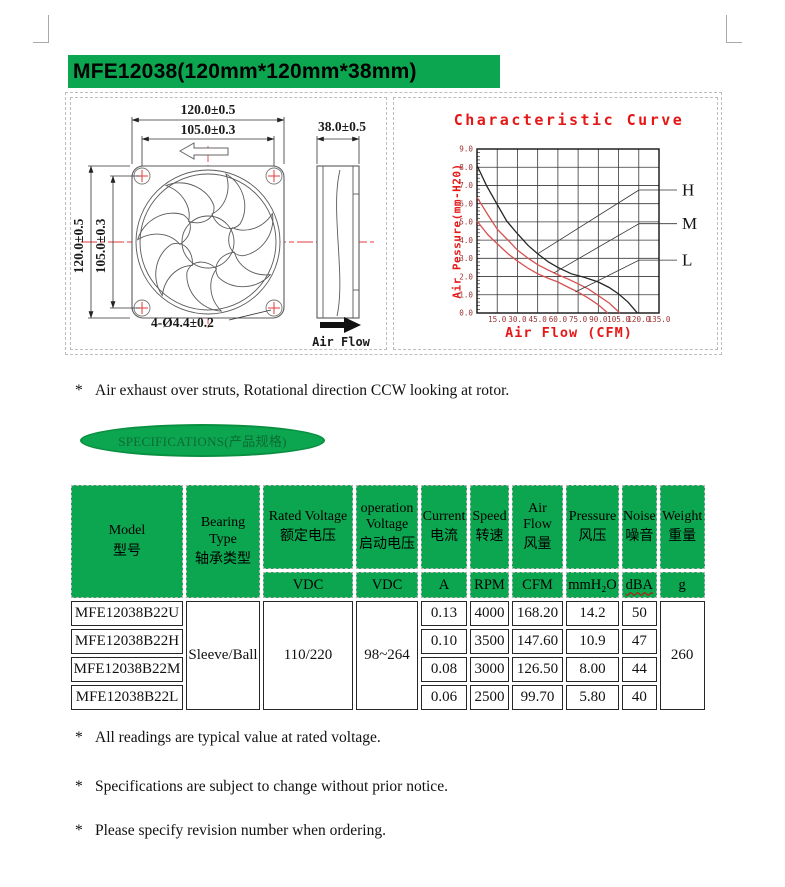 Image resolution: width=785 pixels, height=887 pixels. What do you see at coordinates (558, 319) in the screenshot?
I see `svg-text: 60.0` at bounding box center [558, 319].